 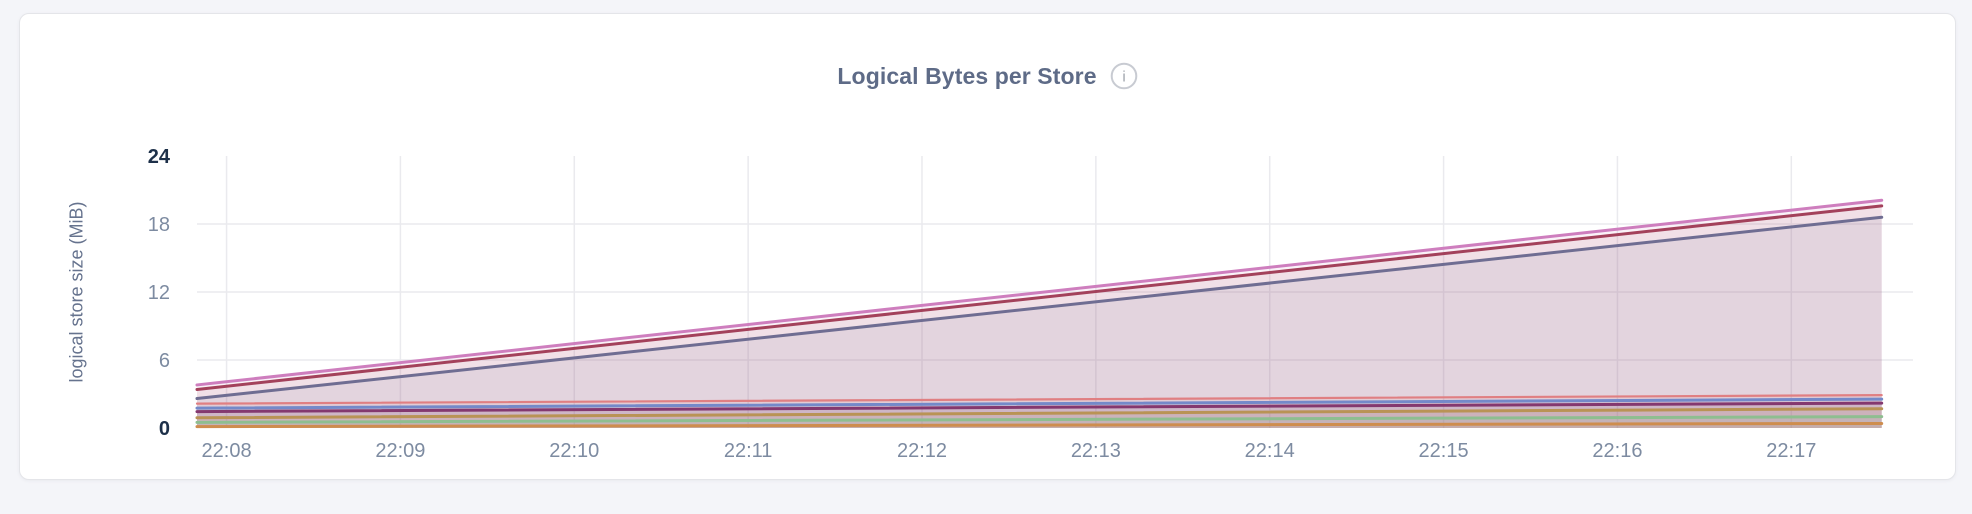 What do you see at coordinates (227, 451) in the screenshot?
I see `x-tick-label: 22:08` at bounding box center [227, 451].